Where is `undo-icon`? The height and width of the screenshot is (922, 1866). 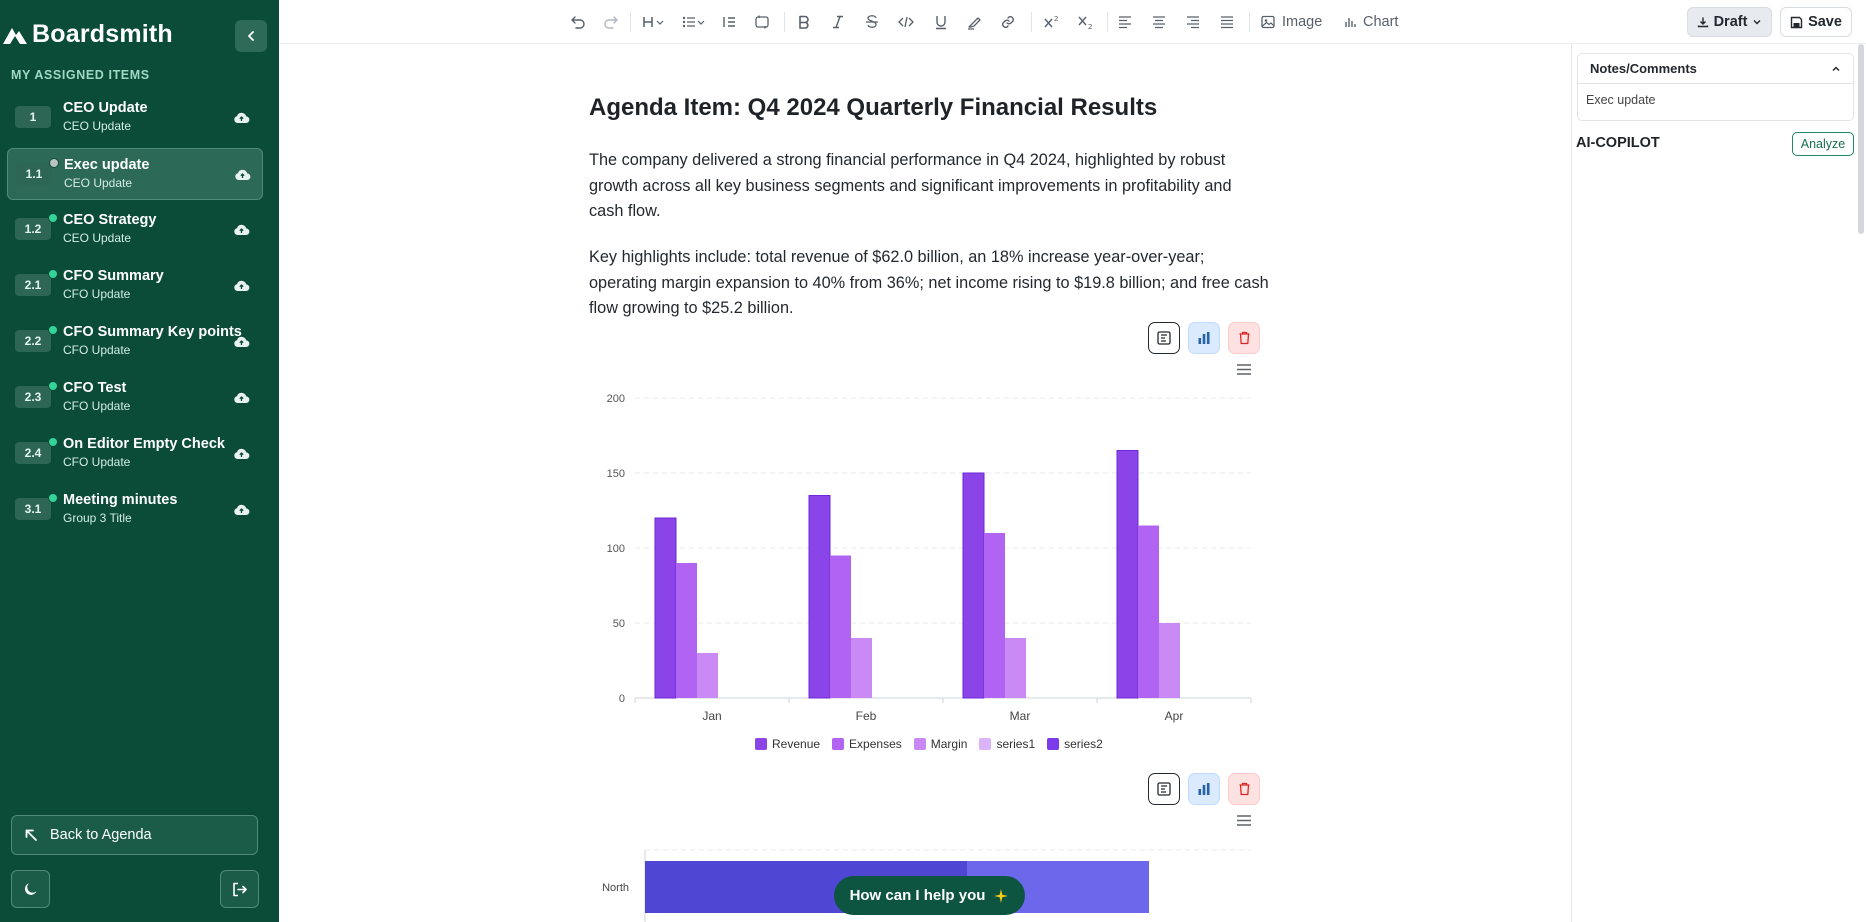 undo-icon is located at coordinates (578, 22).